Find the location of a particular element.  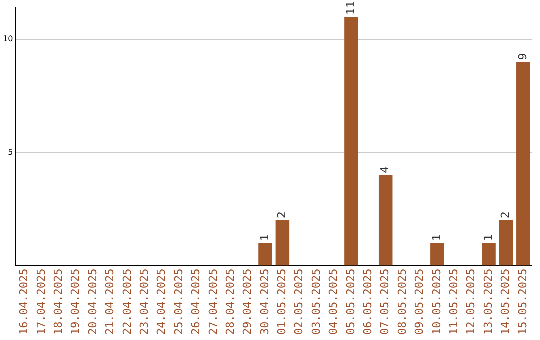

x-tick-label: 04.05.2025 is located at coordinates (333, 302).